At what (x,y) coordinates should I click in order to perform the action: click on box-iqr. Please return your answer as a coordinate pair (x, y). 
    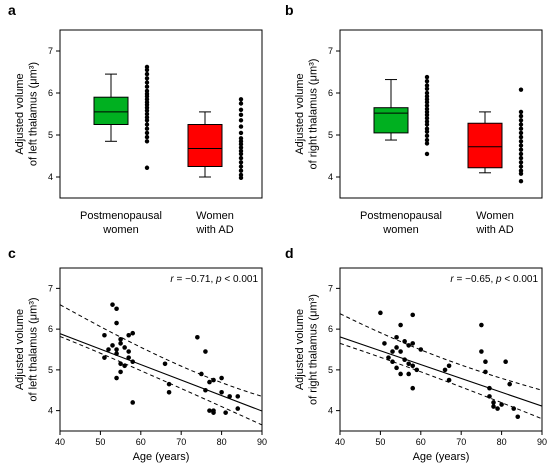
    Looking at the image, I should click on (205, 145).